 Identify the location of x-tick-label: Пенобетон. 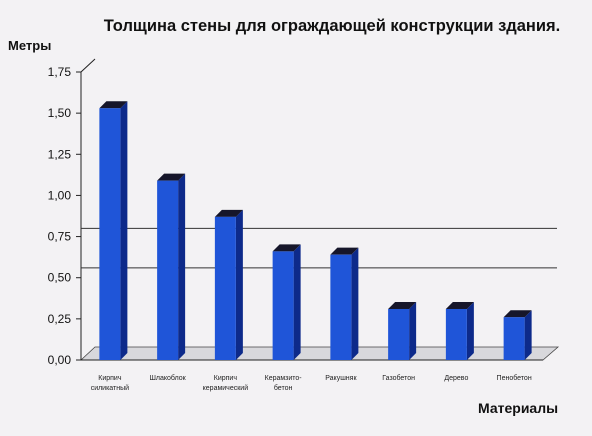
(514, 378).